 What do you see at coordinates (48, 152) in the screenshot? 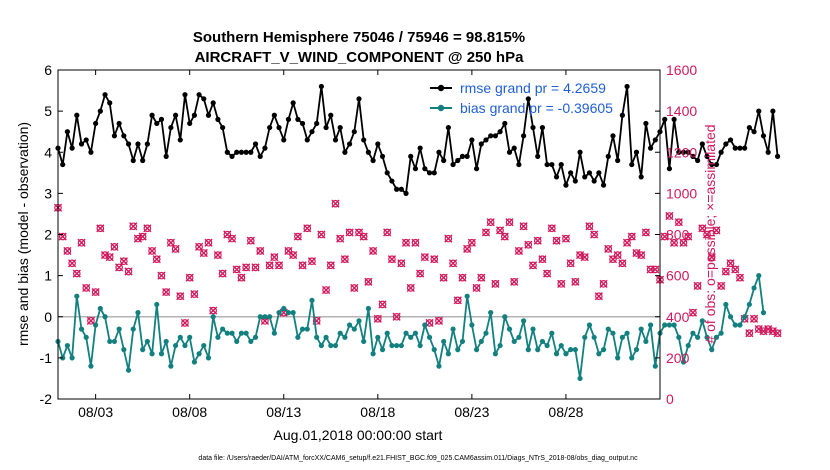
I see `y-tick-label: 4` at bounding box center [48, 152].